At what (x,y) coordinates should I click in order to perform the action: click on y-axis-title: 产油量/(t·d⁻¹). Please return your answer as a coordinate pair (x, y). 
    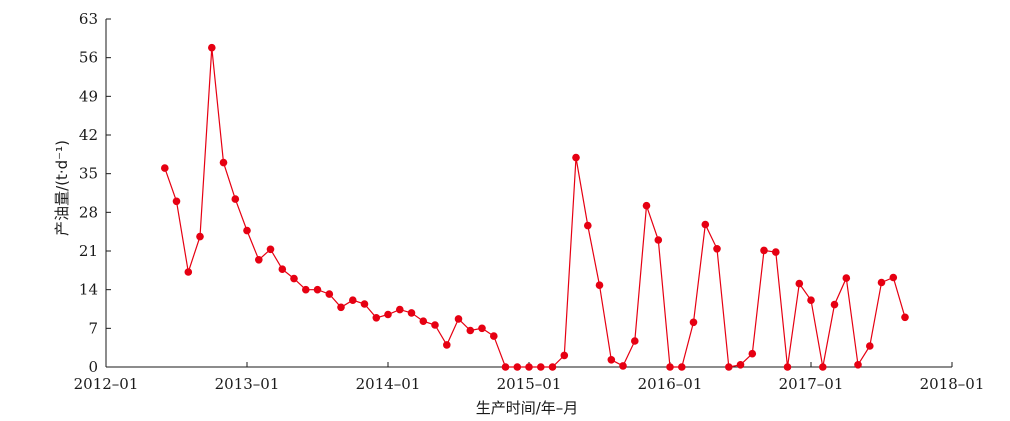
    Looking at the image, I should click on (62, 188).